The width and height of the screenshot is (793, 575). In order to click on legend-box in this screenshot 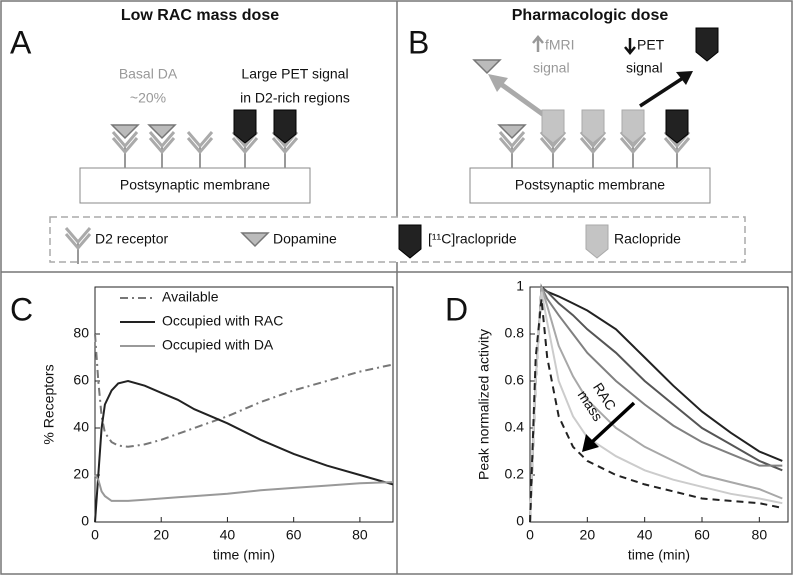, I will do `click(397, 239)`.